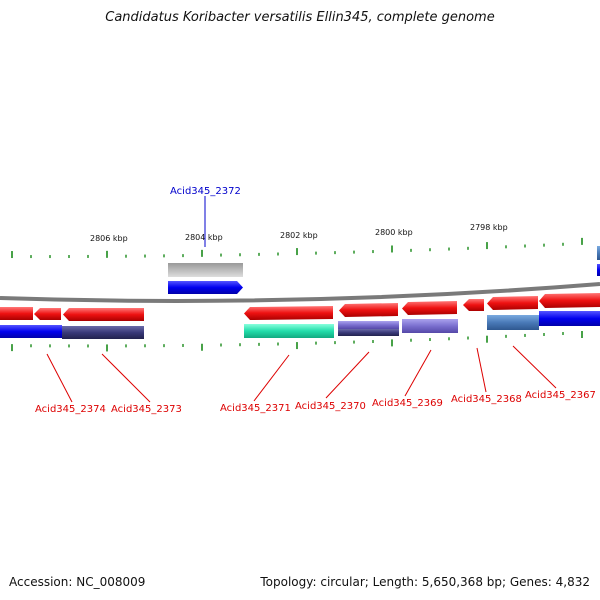 This screenshot has height=600, width=600. What do you see at coordinates (205, 270) in the screenshot?
I see `gene-block-2372-outer` at bounding box center [205, 270].